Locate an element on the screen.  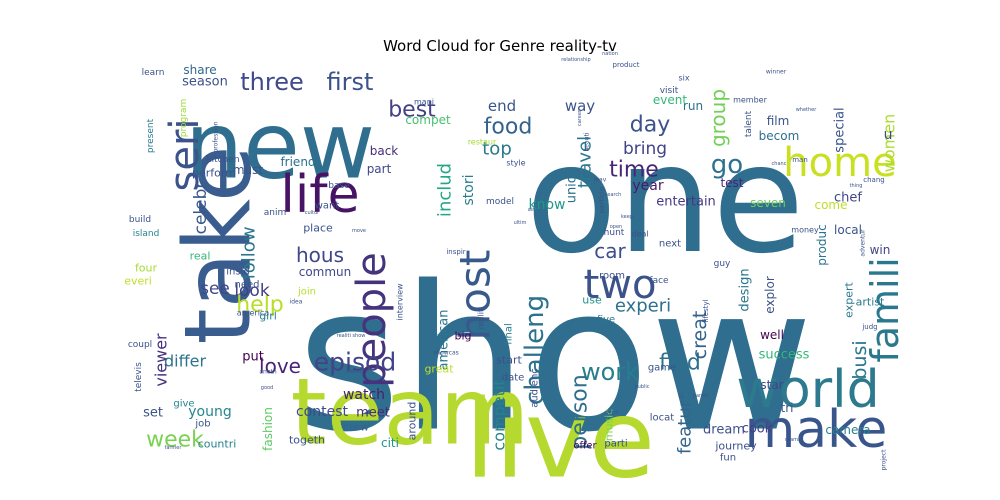
word-hunt: hunt is located at coordinates (614, 233).